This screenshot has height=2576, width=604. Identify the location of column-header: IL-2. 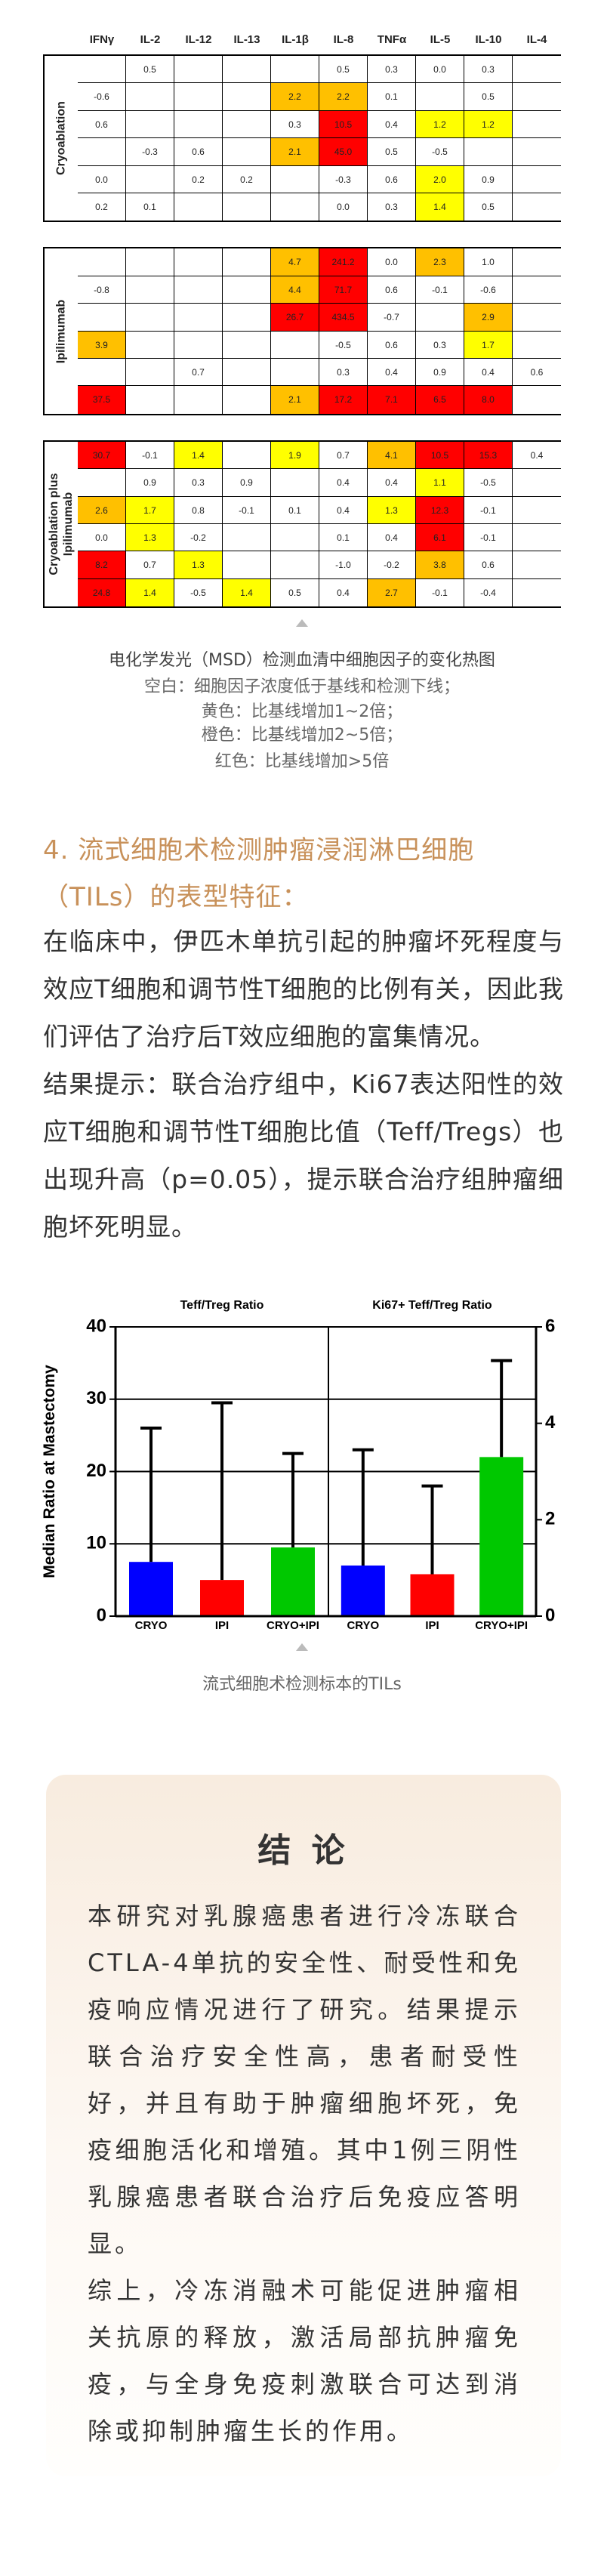
(151, 39).